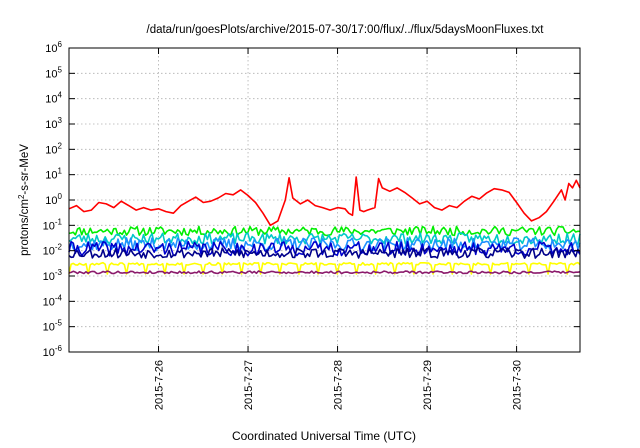  Describe the element at coordinates (21, 196) in the screenshot. I see `y-axis-label-exponent: 2` at that location.